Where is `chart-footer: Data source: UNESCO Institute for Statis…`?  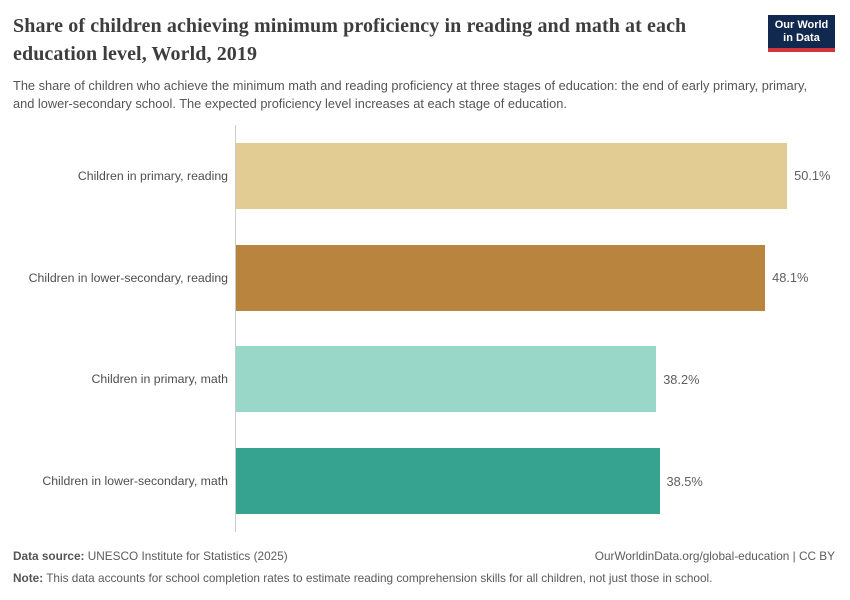
chart-footer: Data source: UNESCO Institute for Statis… is located at coordinates (424, 567).